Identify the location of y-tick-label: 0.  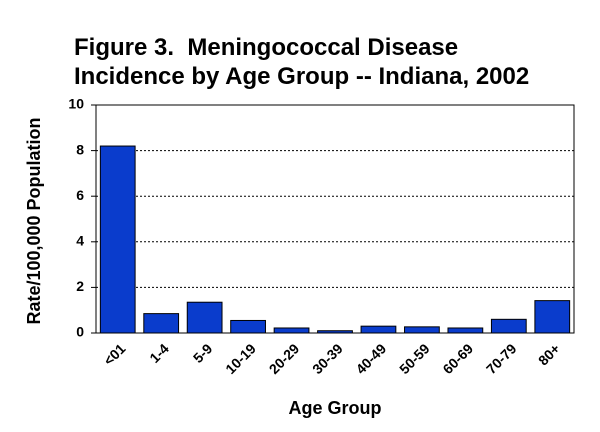
(80, 332).